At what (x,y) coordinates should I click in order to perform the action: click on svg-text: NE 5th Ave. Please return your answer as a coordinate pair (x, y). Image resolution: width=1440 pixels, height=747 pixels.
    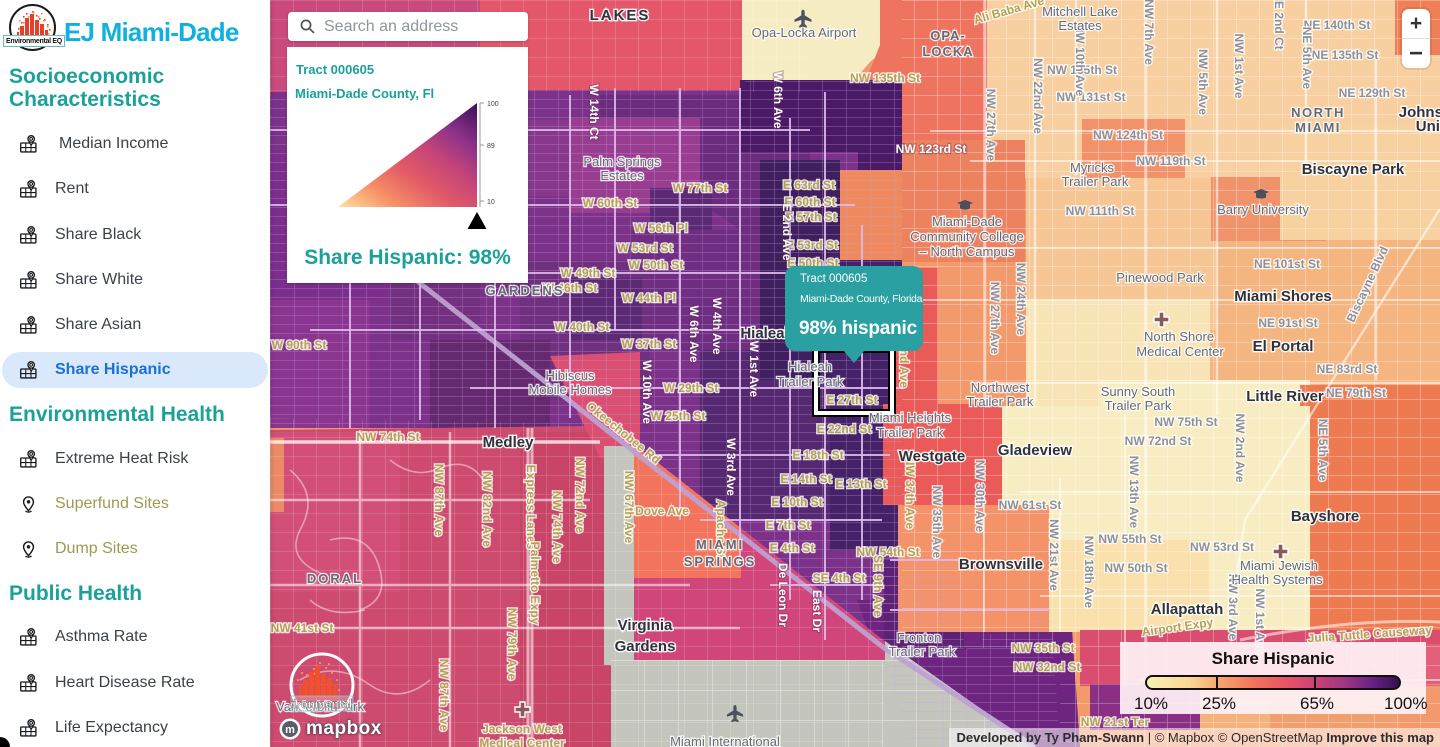
    Looking at the image, I should click on (1307, 58).